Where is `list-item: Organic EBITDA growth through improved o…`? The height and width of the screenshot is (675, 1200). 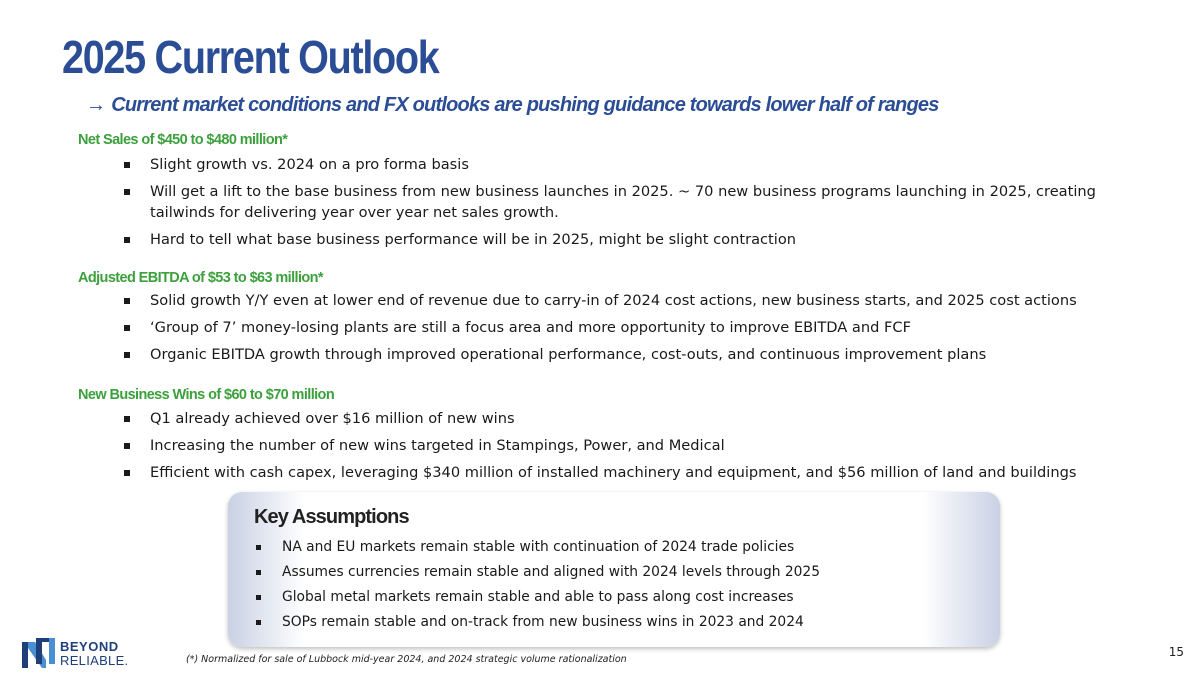 list-item: Organic EBITDA growth through improved o… is located at coordinates (612, 354).